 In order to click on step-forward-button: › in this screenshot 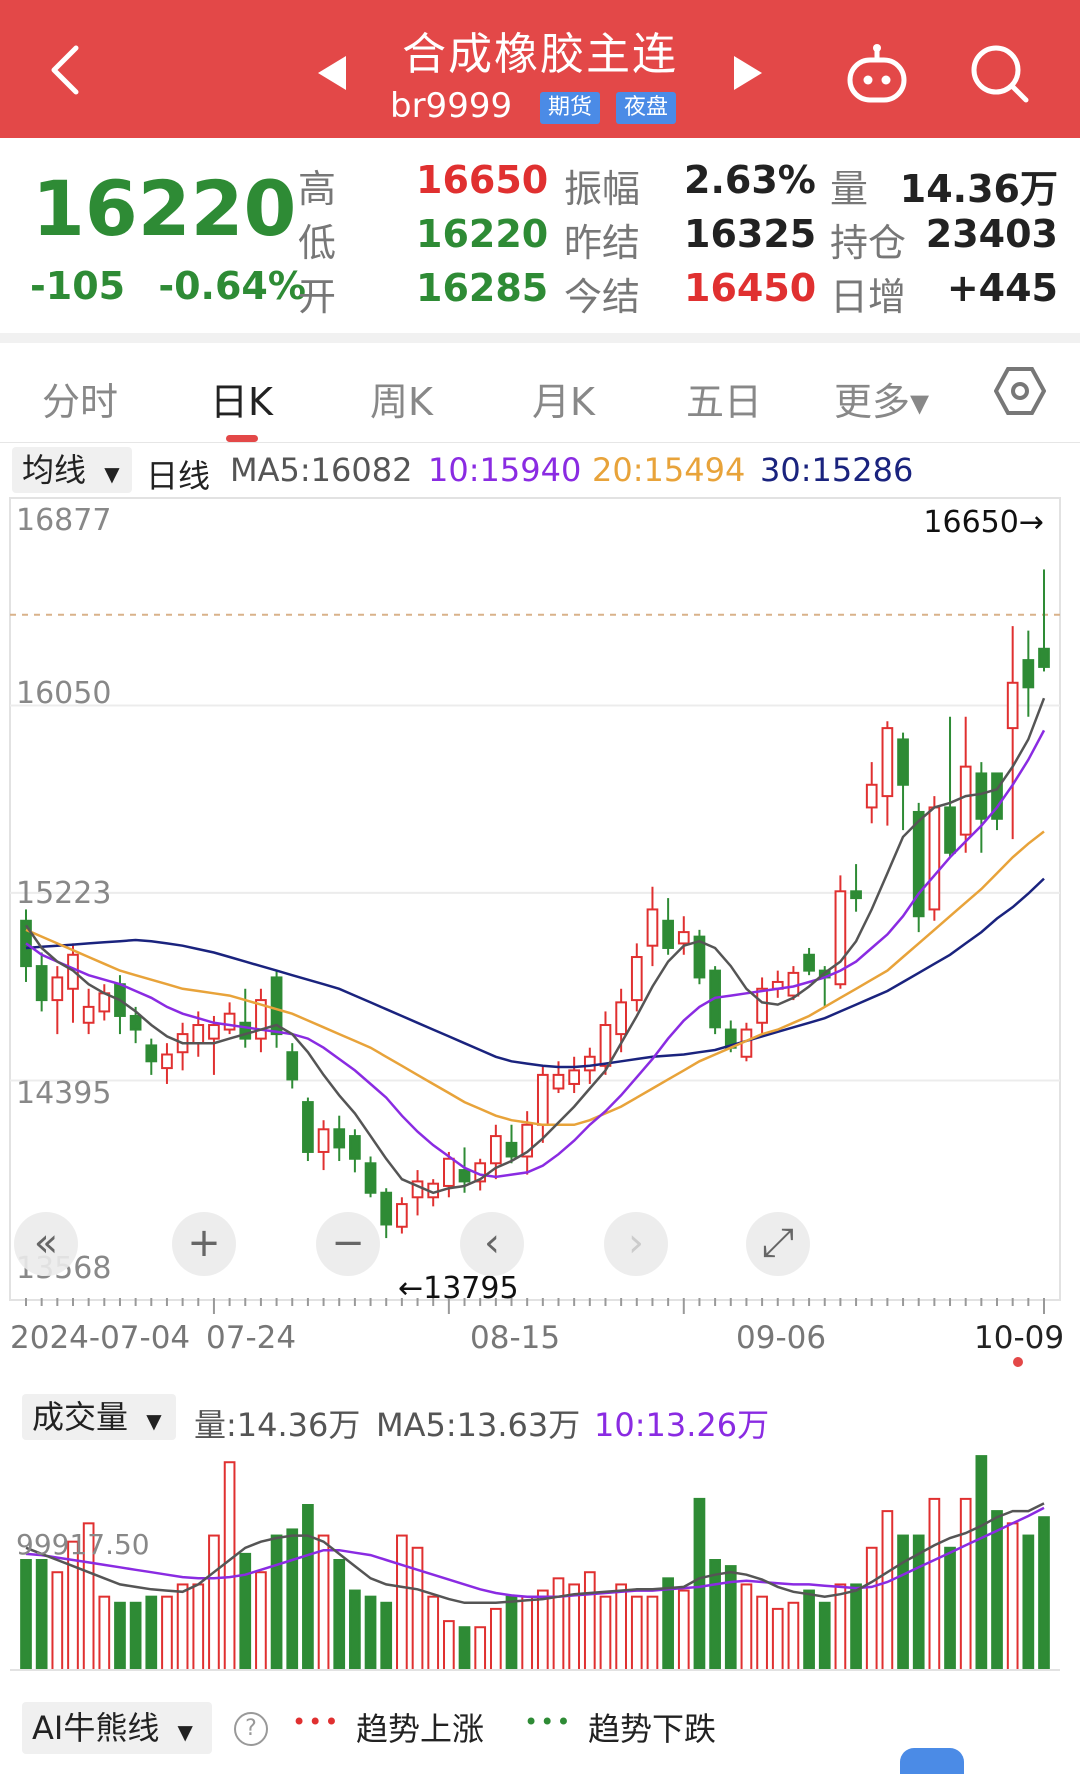, I will do `click(636, 1244)`.